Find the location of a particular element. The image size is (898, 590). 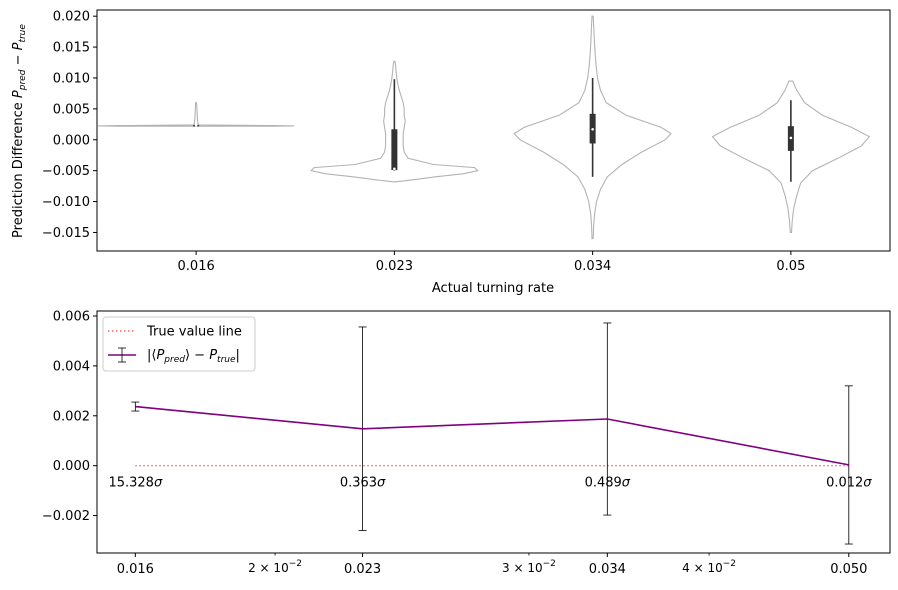

y-tick-label: −0.010 is located at coordinates (66, 202).